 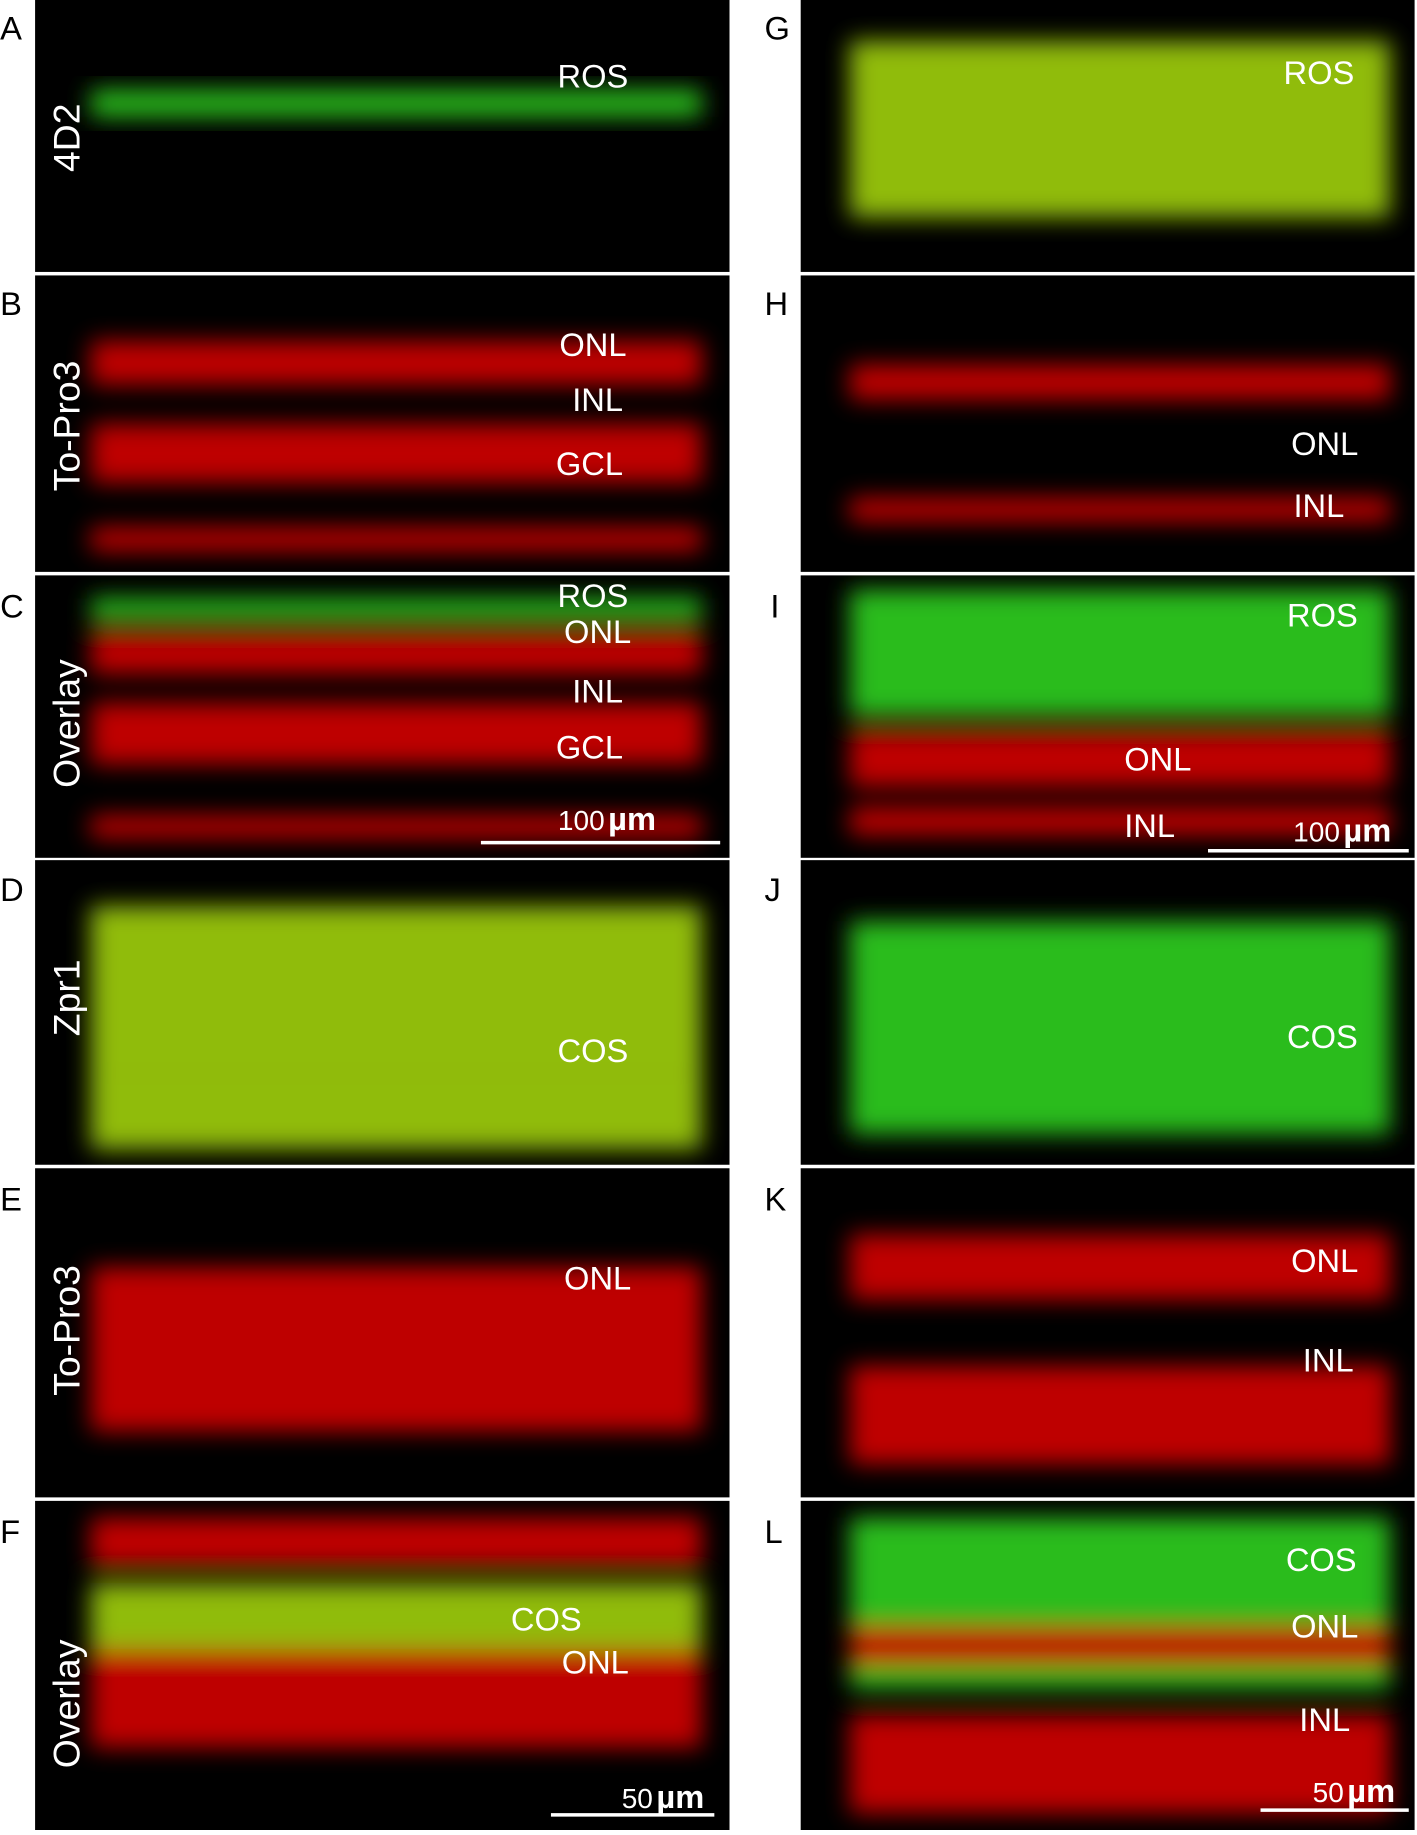 I want to click on panel-letter: B, so click(x=11, y=303).